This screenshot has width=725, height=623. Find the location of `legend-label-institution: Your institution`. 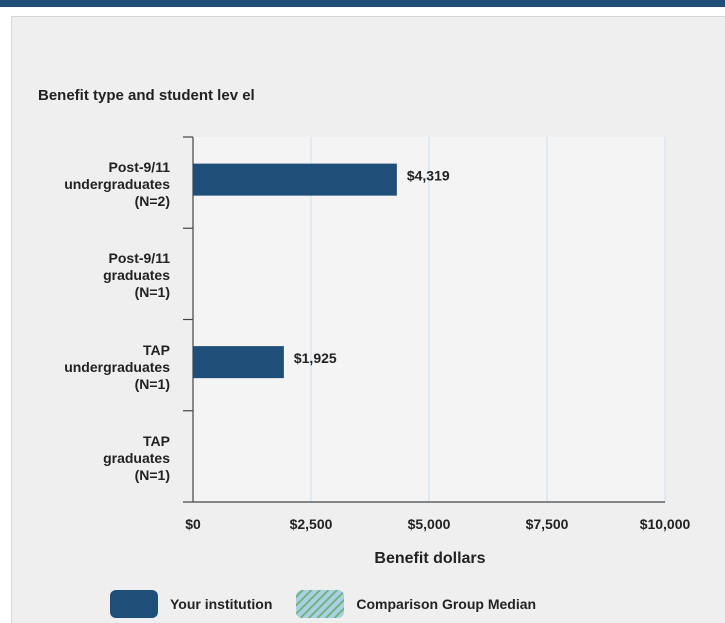

legend-label-institution: Your institution is located at coordinates (221, 604).